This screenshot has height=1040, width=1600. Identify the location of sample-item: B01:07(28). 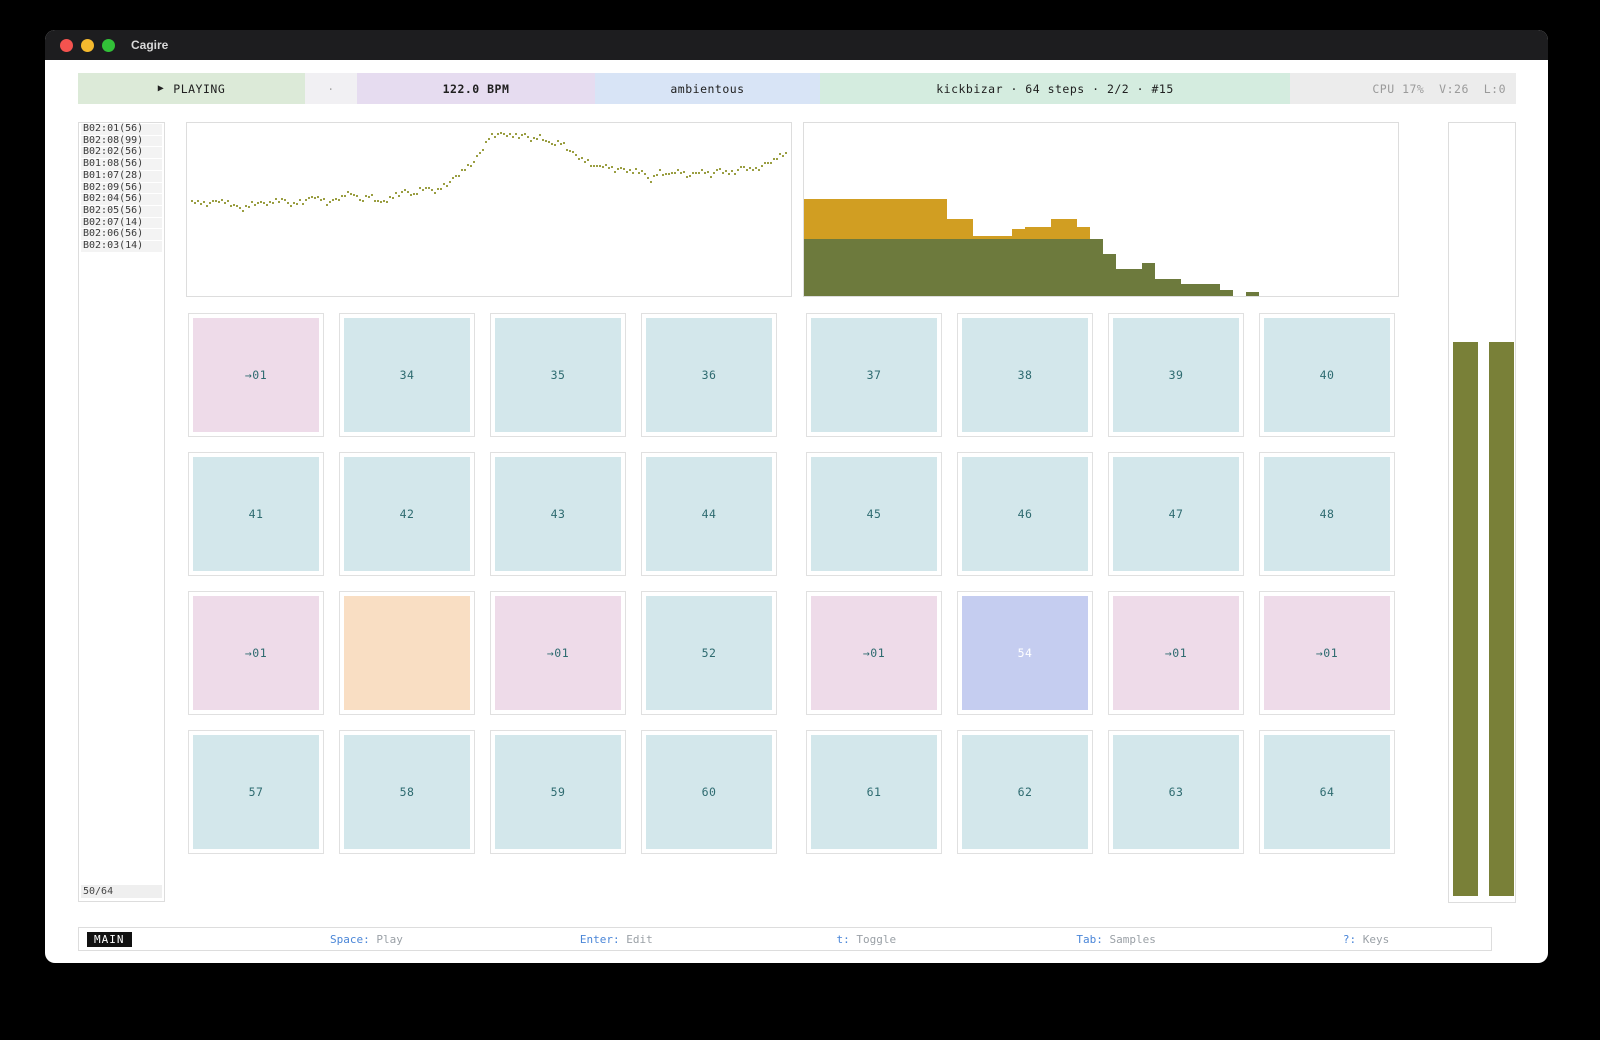
(121, 176).